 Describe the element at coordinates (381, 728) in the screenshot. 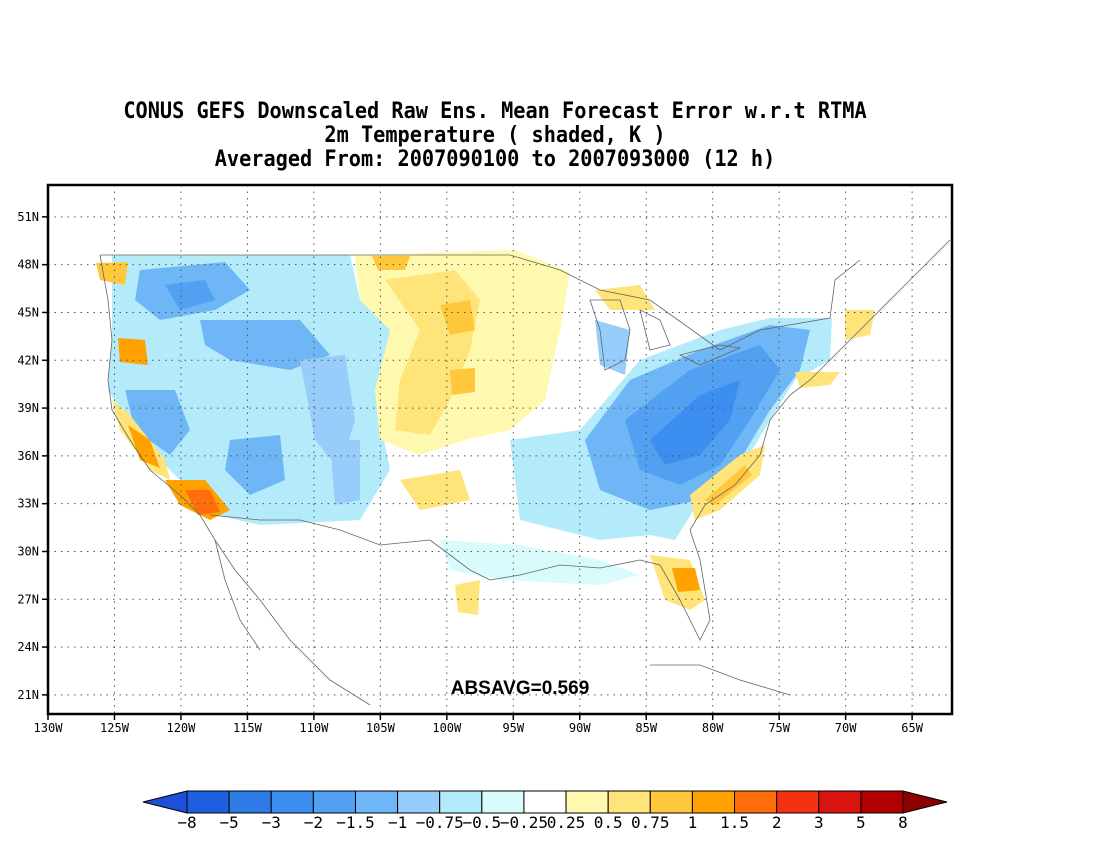

I see `lon-tick-label: 105W` at that location.